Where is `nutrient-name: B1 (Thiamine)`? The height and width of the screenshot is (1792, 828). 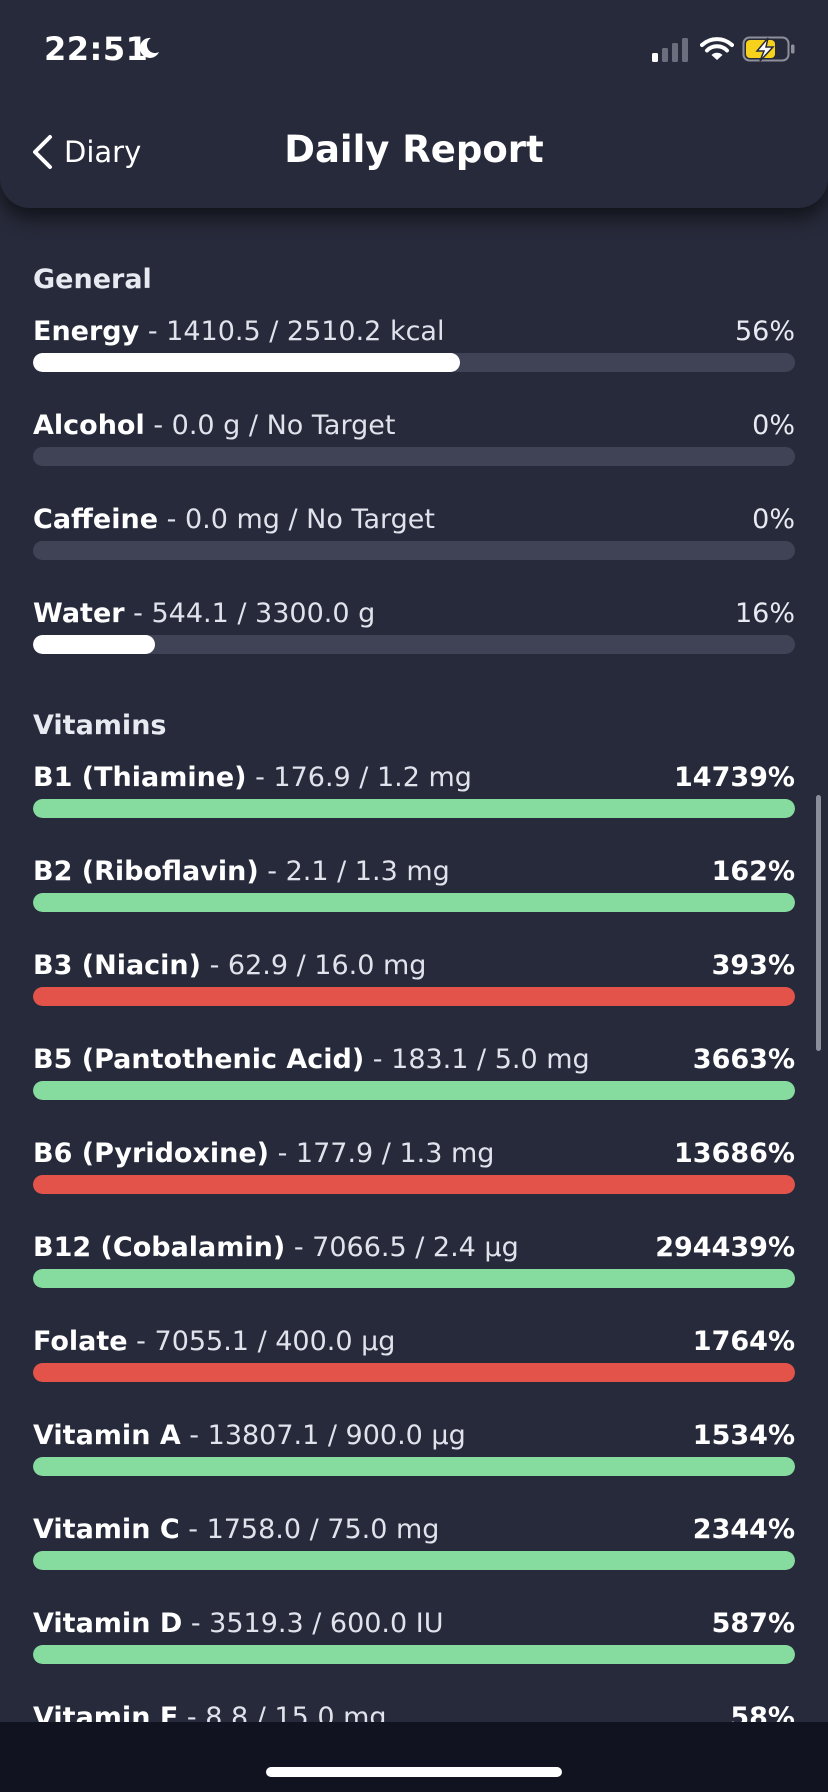 nutrient-name: B1 (Thiamine) is located at coordinates (140, 777).